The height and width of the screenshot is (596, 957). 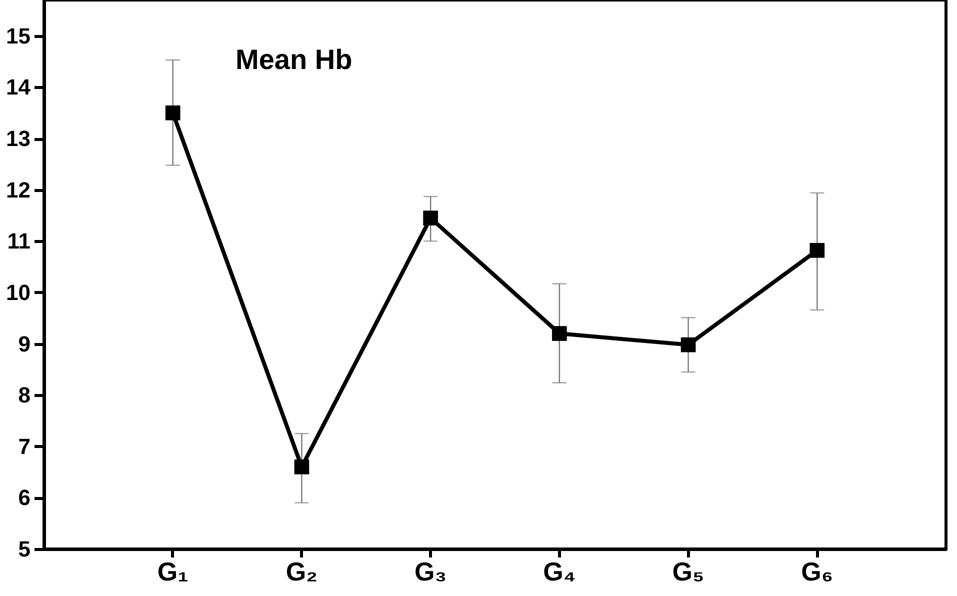 What do you see at coordinates (817, 571) in the screenshot?
I see `x-tick-label: G₆` at bounding box center [817, 571].